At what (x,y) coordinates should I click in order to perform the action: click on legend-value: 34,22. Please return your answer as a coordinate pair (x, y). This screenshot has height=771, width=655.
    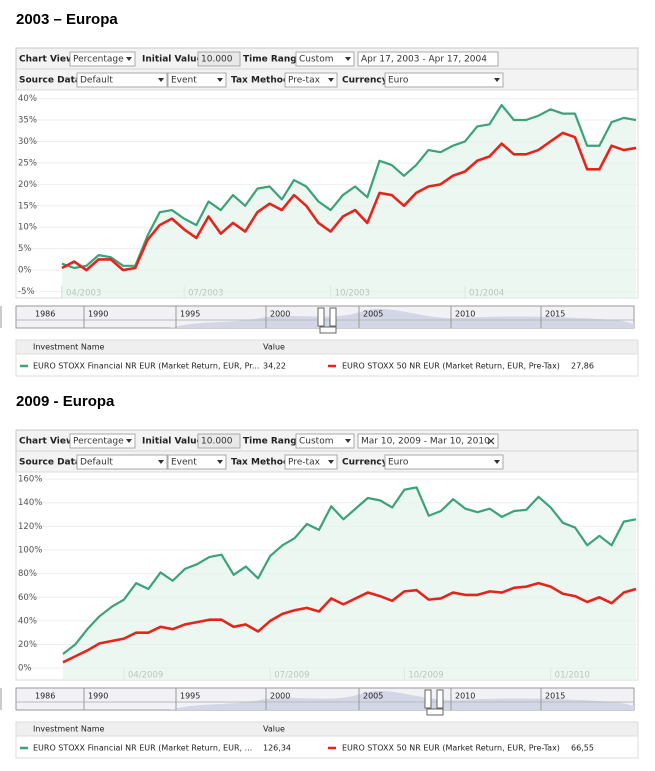
    Looking at the image, I should click on (274, 366).